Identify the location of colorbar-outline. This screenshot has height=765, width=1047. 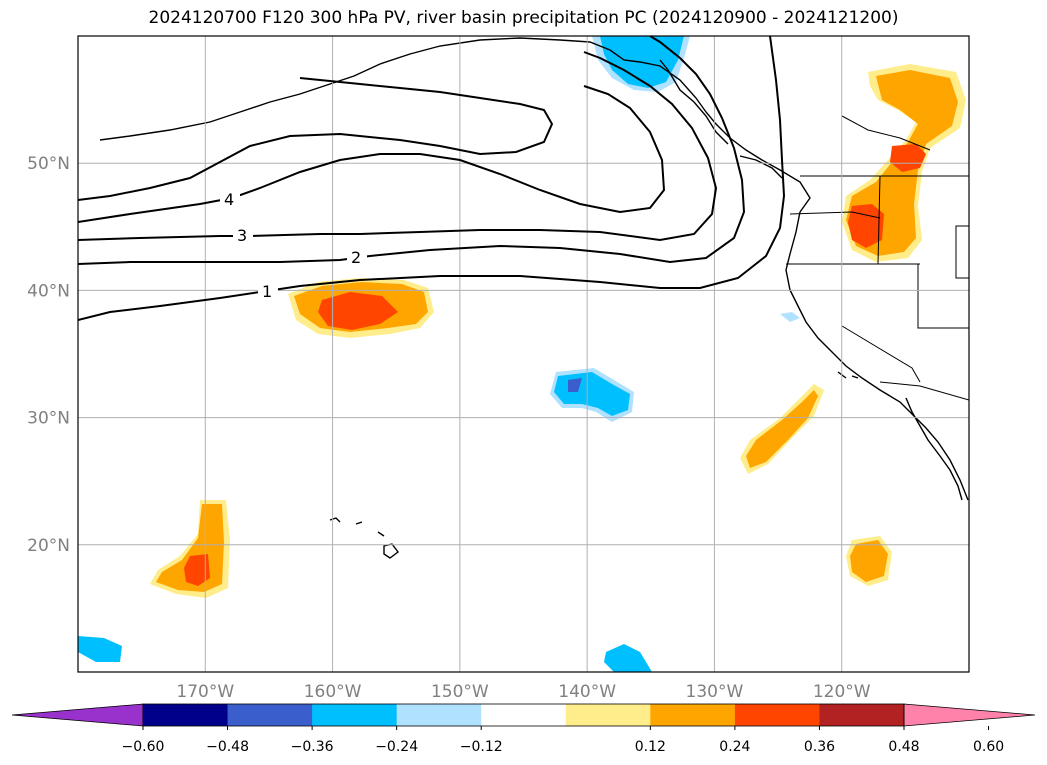
(523, 715).